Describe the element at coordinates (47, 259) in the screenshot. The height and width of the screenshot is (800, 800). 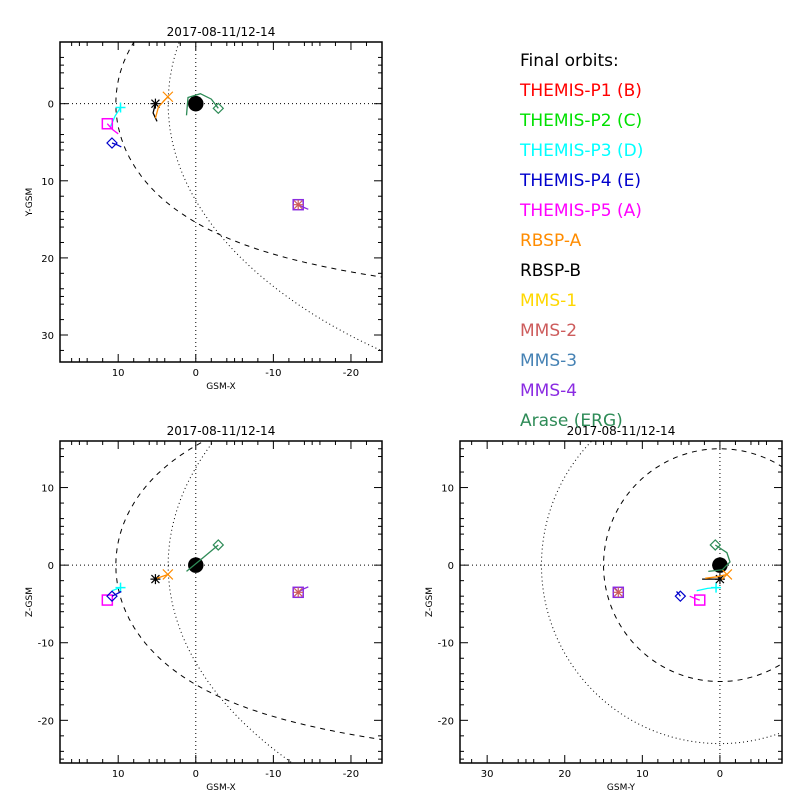
I see `y-tick-label: 20` at that location.